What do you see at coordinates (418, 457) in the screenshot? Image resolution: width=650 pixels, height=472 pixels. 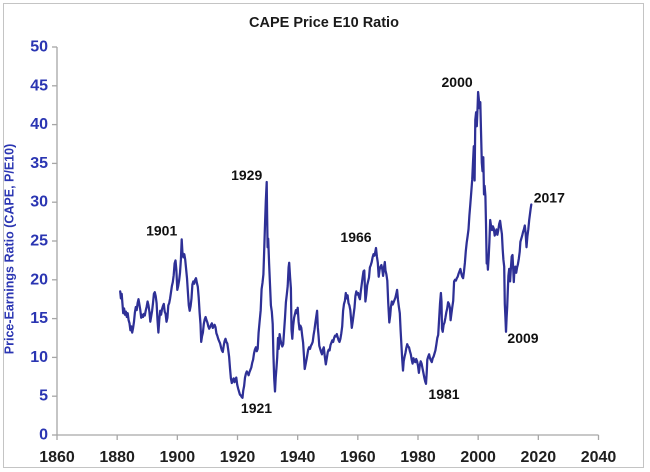 I see `x-tick-label: 1980` at bounding box center [418, 457].